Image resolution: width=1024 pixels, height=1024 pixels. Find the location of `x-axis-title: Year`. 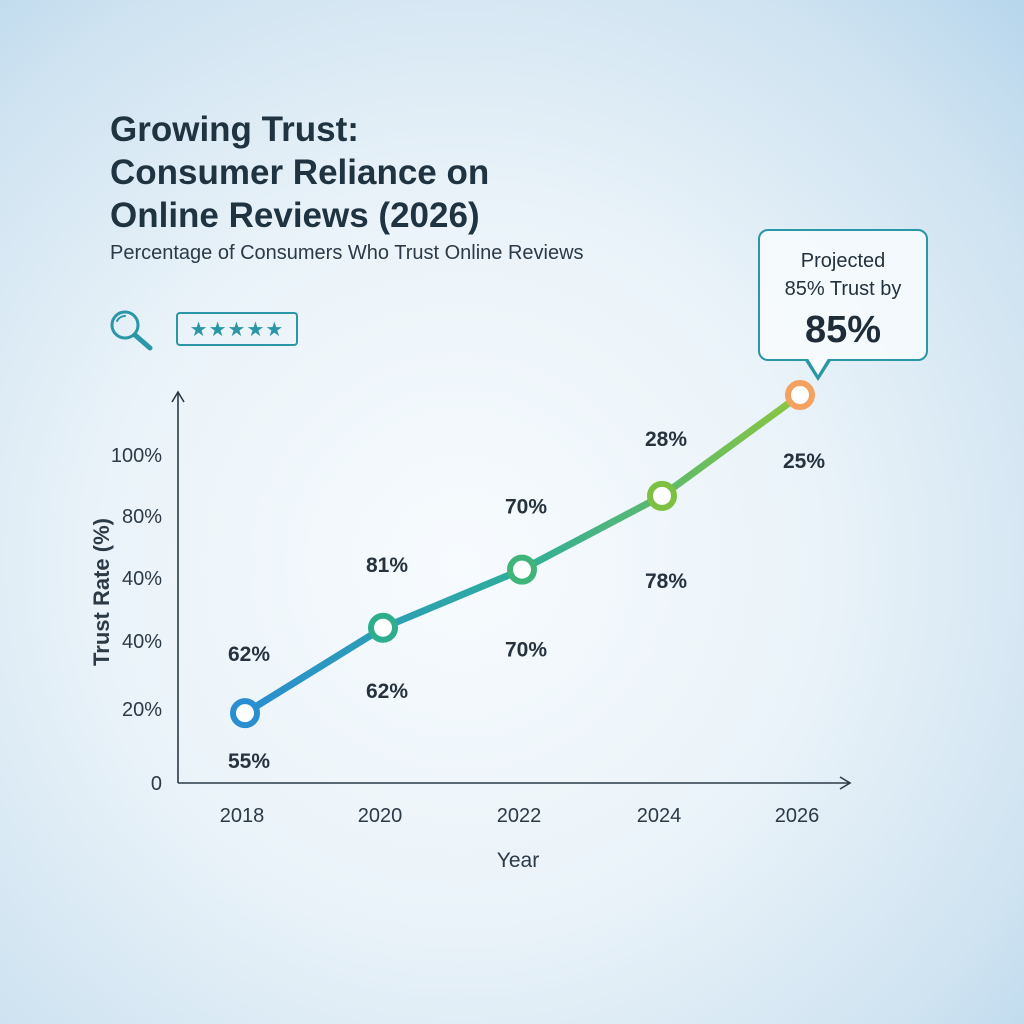

x-axis-title: Year is located at coordinates (518, 860).